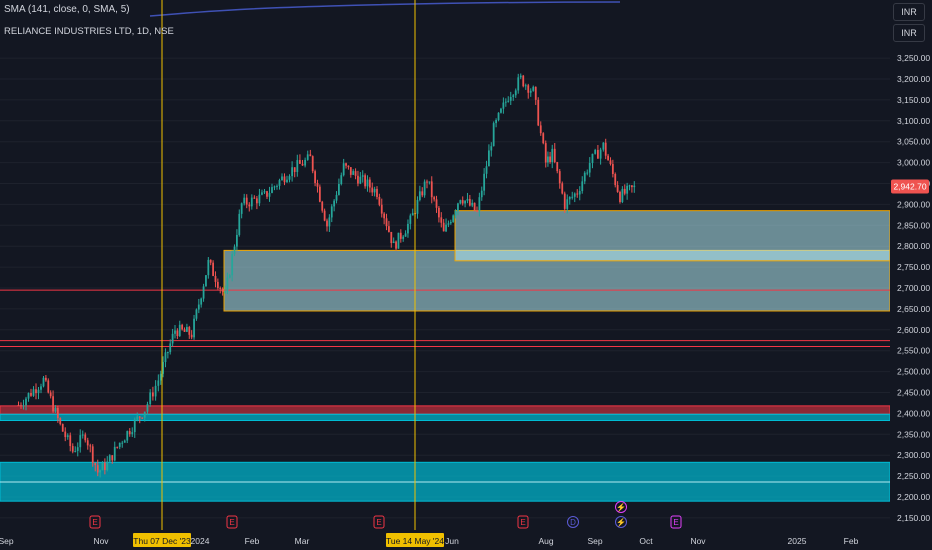  Describe the element at coordinates (67, 9) in the screenshot. I see `indicator-legend: SMA (141, close, 0, SMA, 5)` at that location.